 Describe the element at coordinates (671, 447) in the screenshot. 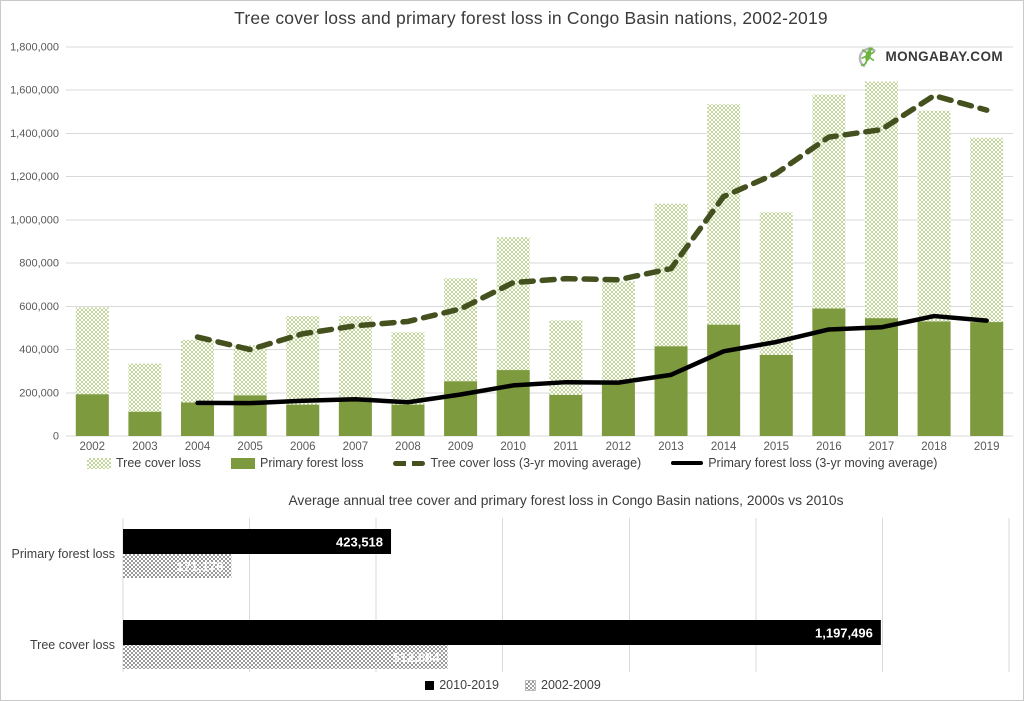

I see `x-tick-label: 2013` at that location.